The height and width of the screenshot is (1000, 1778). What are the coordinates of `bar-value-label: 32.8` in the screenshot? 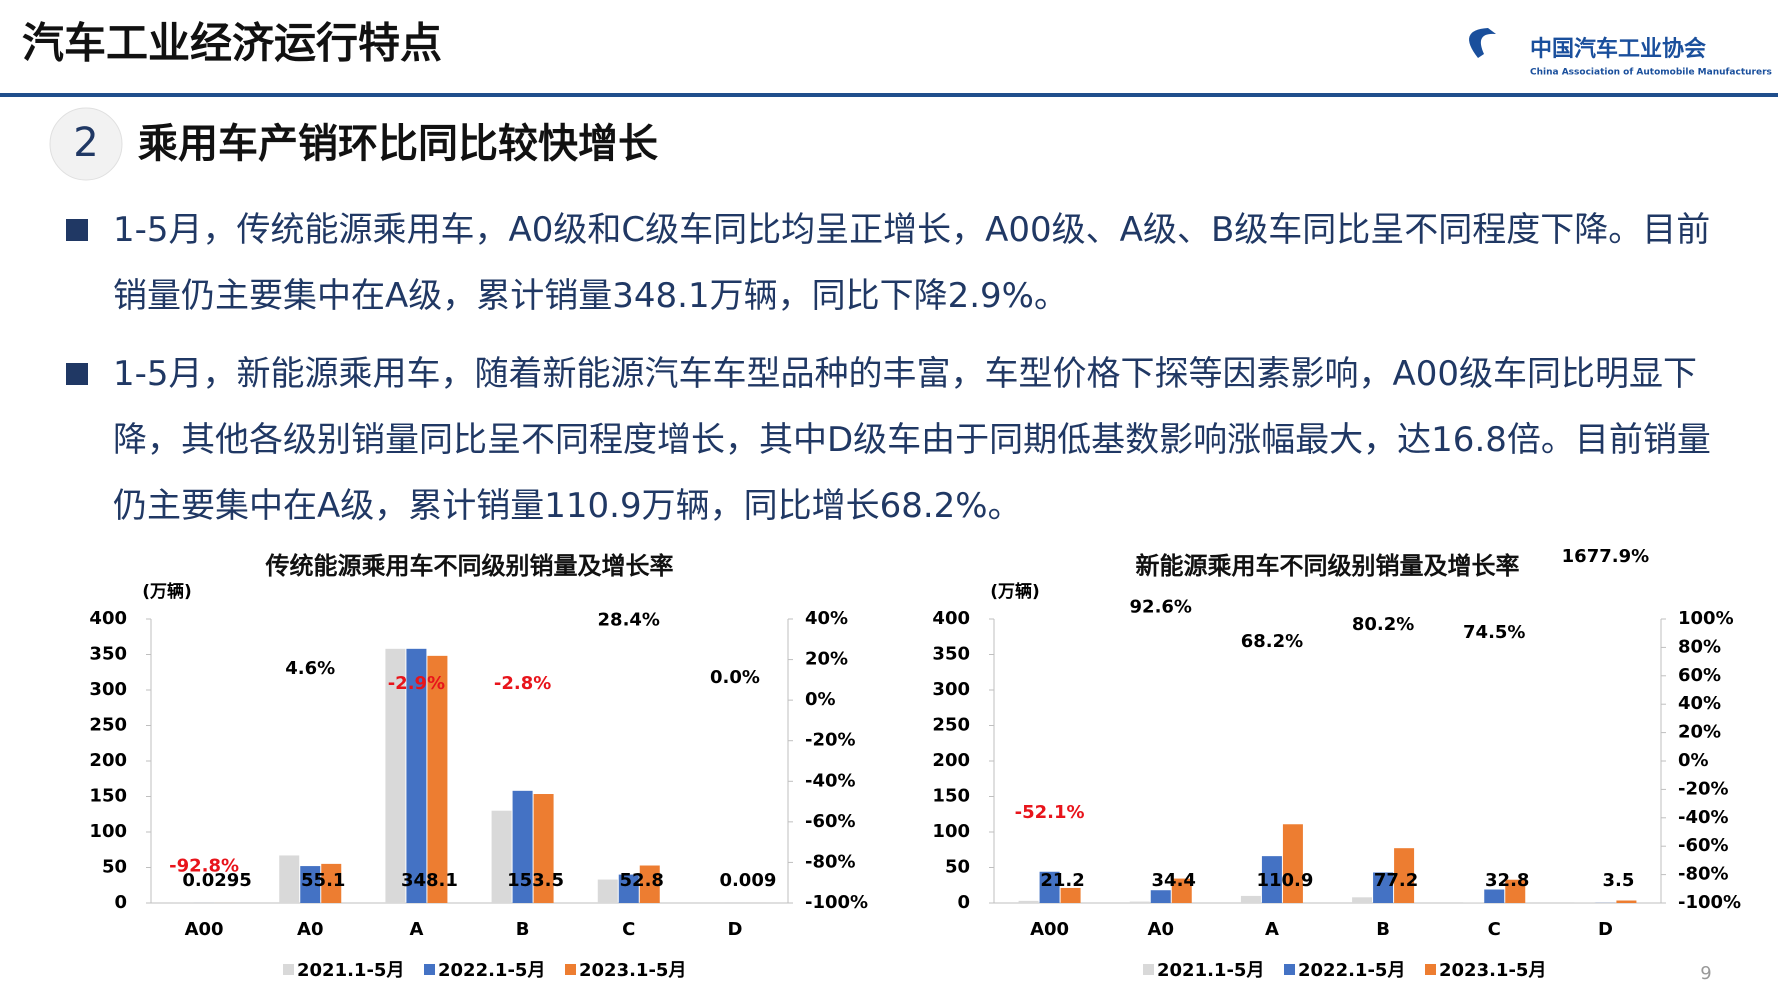 It's located at (1507, 880).